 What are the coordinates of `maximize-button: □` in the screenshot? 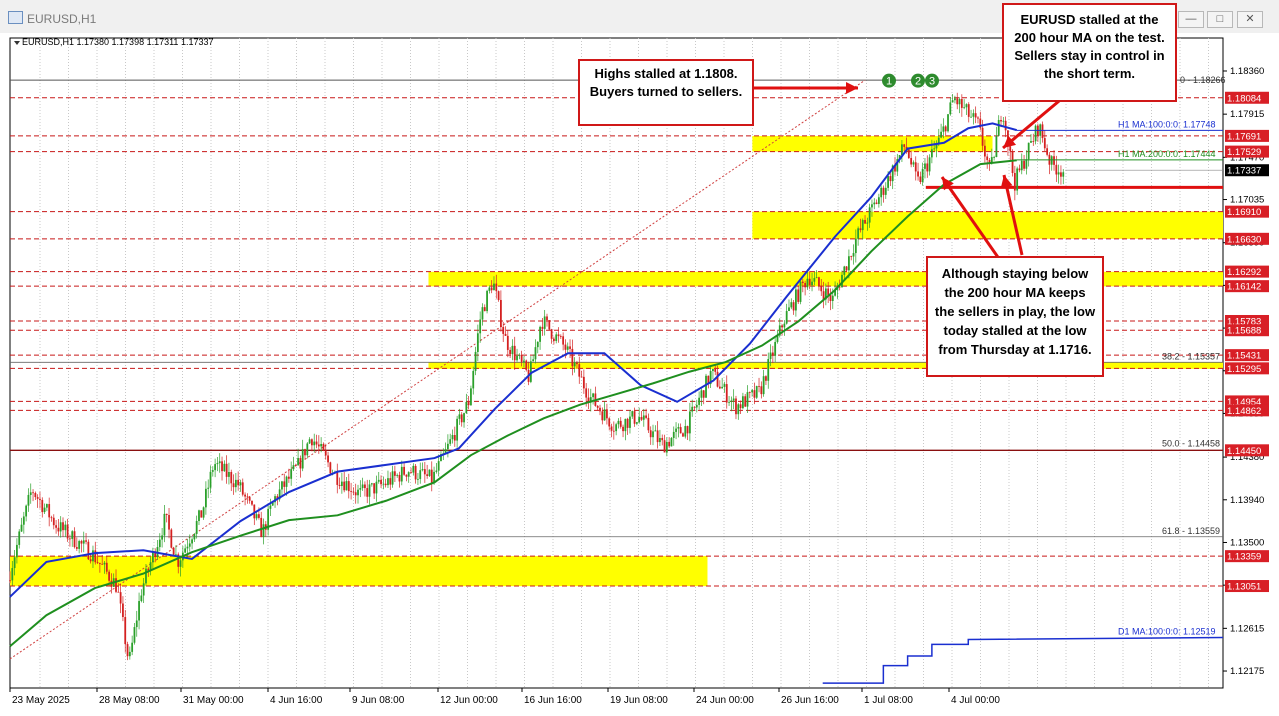 It's located at (1220, 19).